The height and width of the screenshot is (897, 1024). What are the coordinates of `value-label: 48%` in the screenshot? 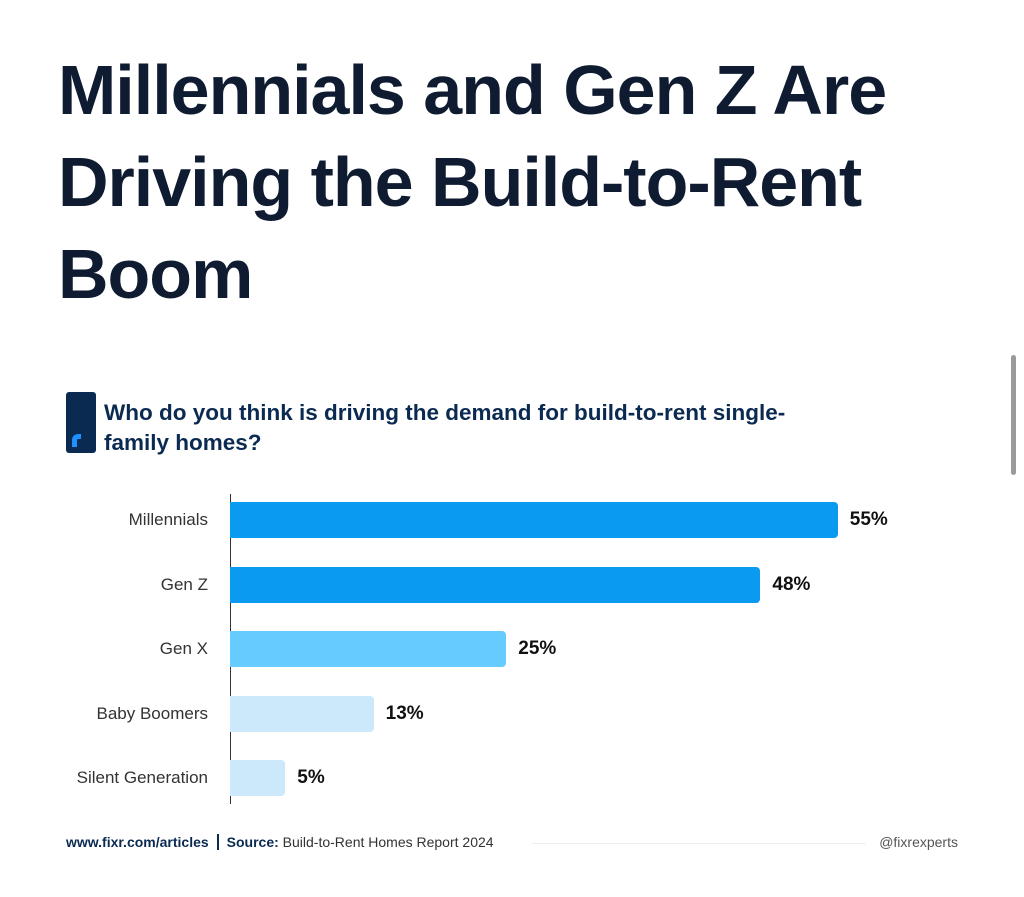 It's located at (791, 584).